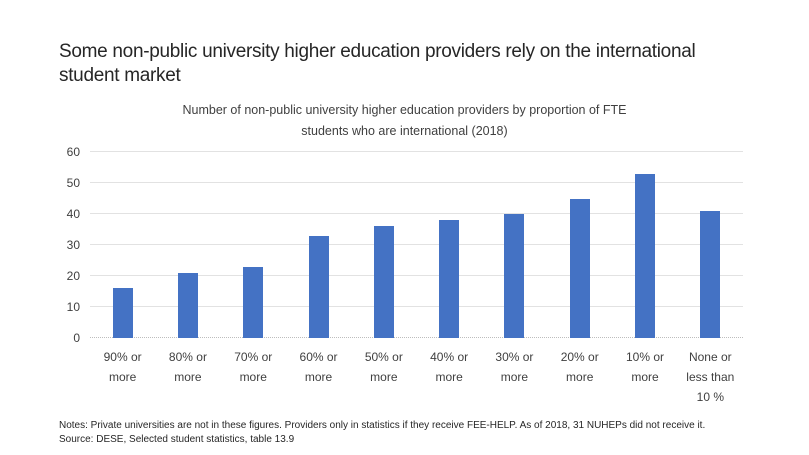  What do you see at coordinates (710, 274) in the screenshot?
I see `bar-None or less than 10 %` at bounding box center [710, 274].